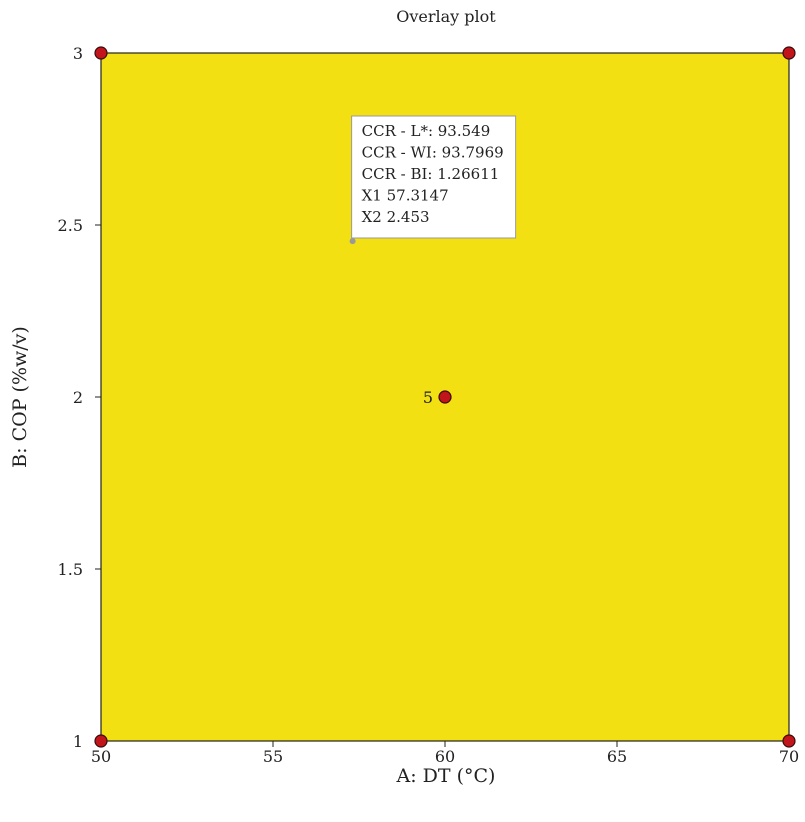  What do you see at coordinates (426, 131) in the screenshot?
I see `flag-line: CCR - L*: 93.549` at bounding box center [426, 131].